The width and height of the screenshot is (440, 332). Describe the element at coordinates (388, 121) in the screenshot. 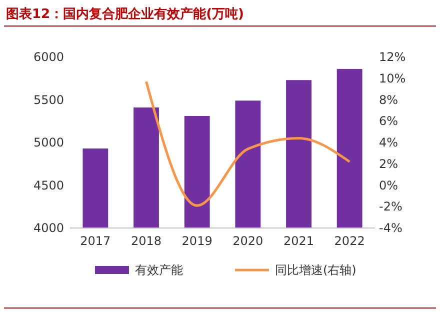

I see `y2-tick-label: 6%` at that location.